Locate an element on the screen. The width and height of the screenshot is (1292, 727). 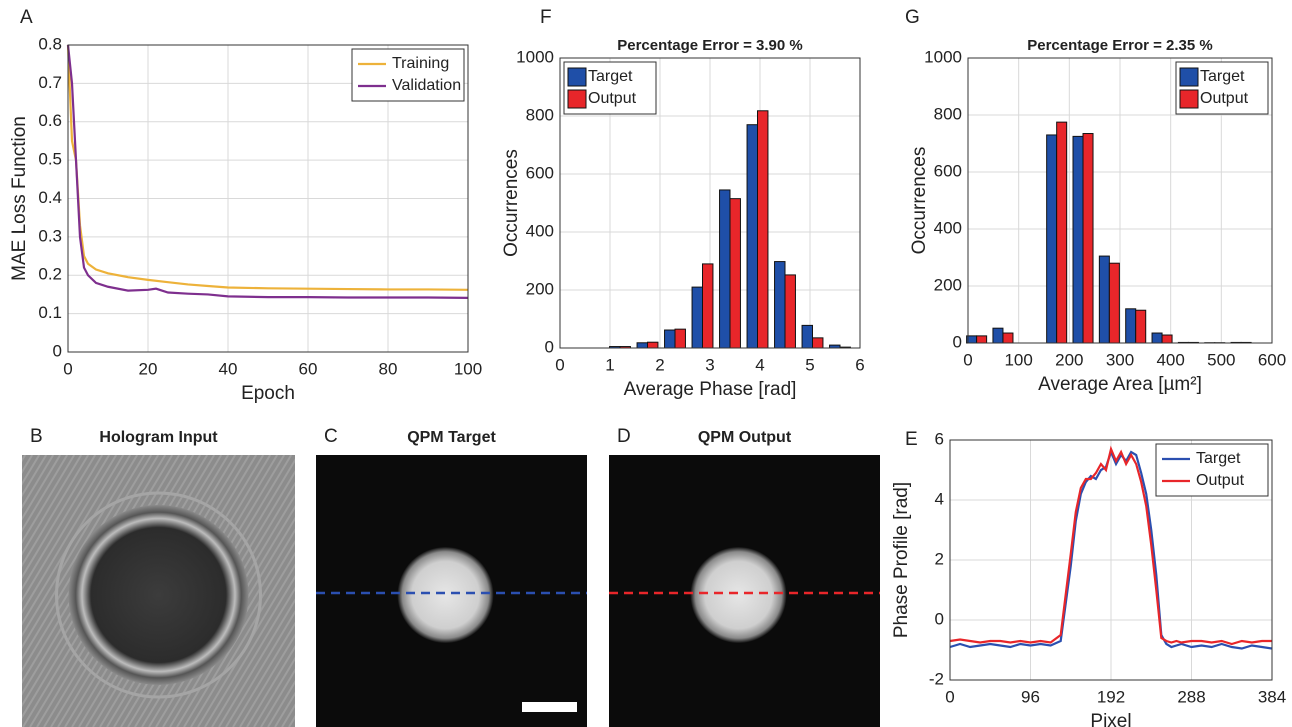
x-tick-label: 20 is located at coordinates (148, 368).